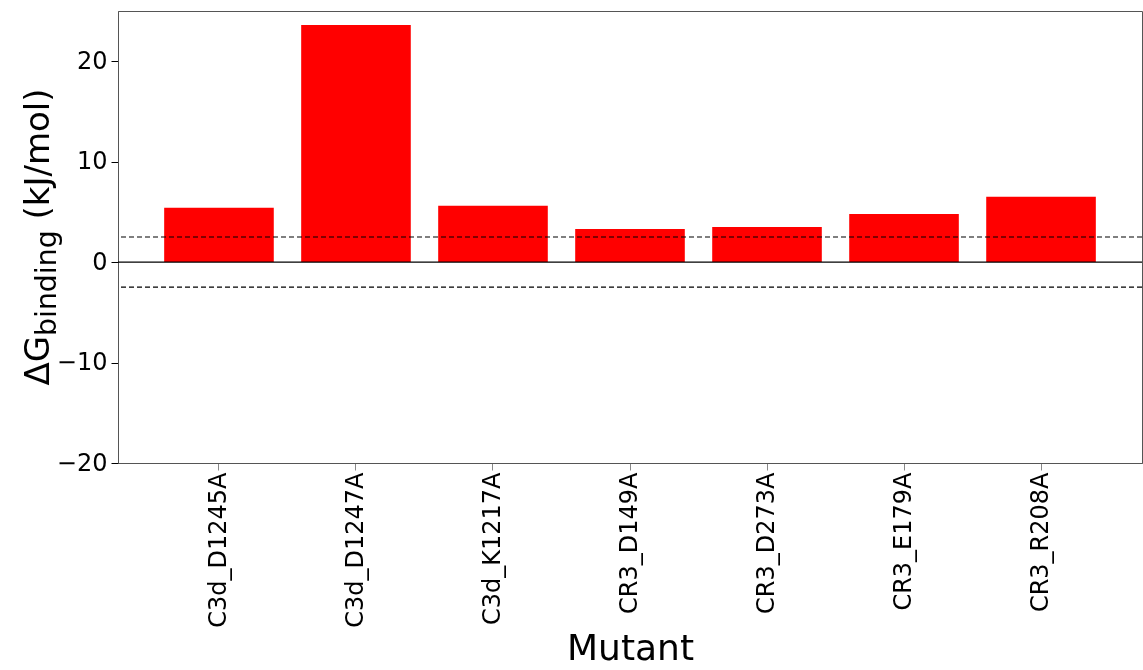 The width and height of the screenshot is (1143, 670). I want to click on x-tick-label: CR3_D273A, so click(766, 542).